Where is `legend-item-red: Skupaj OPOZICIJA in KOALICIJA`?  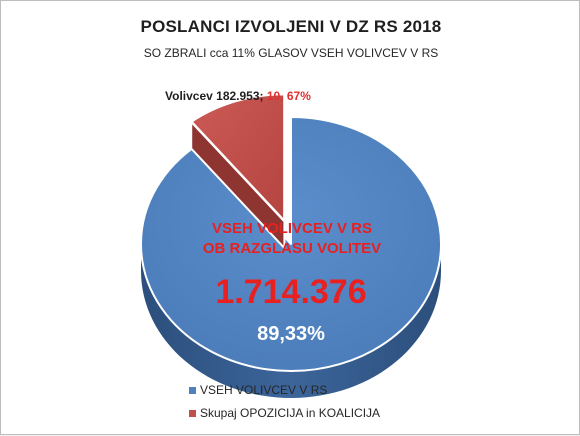
legend-item-red: Skupaj OPOZICIJA in KOALICIJA is located at coordinates (284, 413).